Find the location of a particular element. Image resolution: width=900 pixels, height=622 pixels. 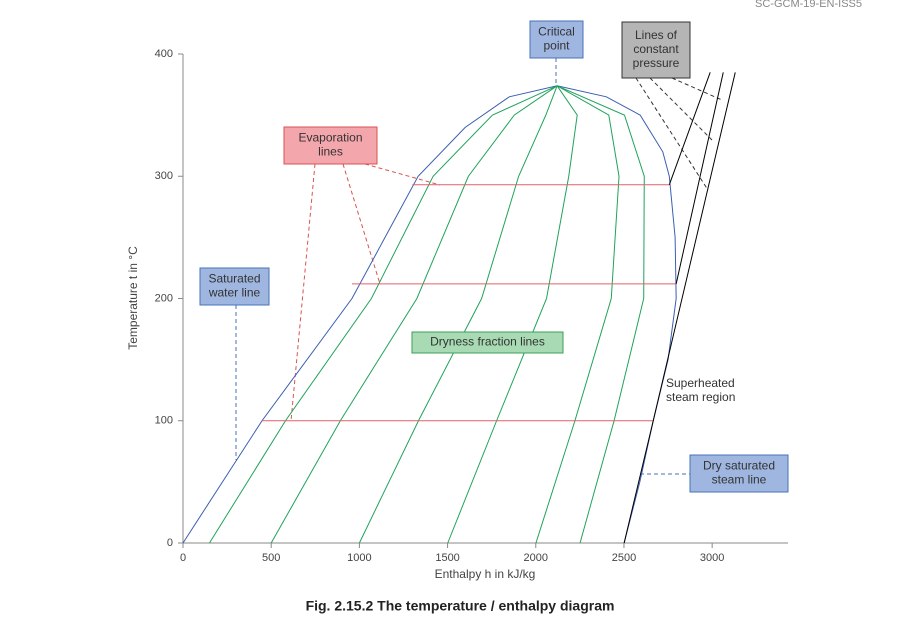

annotation-text: Evaporation is located at coordinates (330, 138).